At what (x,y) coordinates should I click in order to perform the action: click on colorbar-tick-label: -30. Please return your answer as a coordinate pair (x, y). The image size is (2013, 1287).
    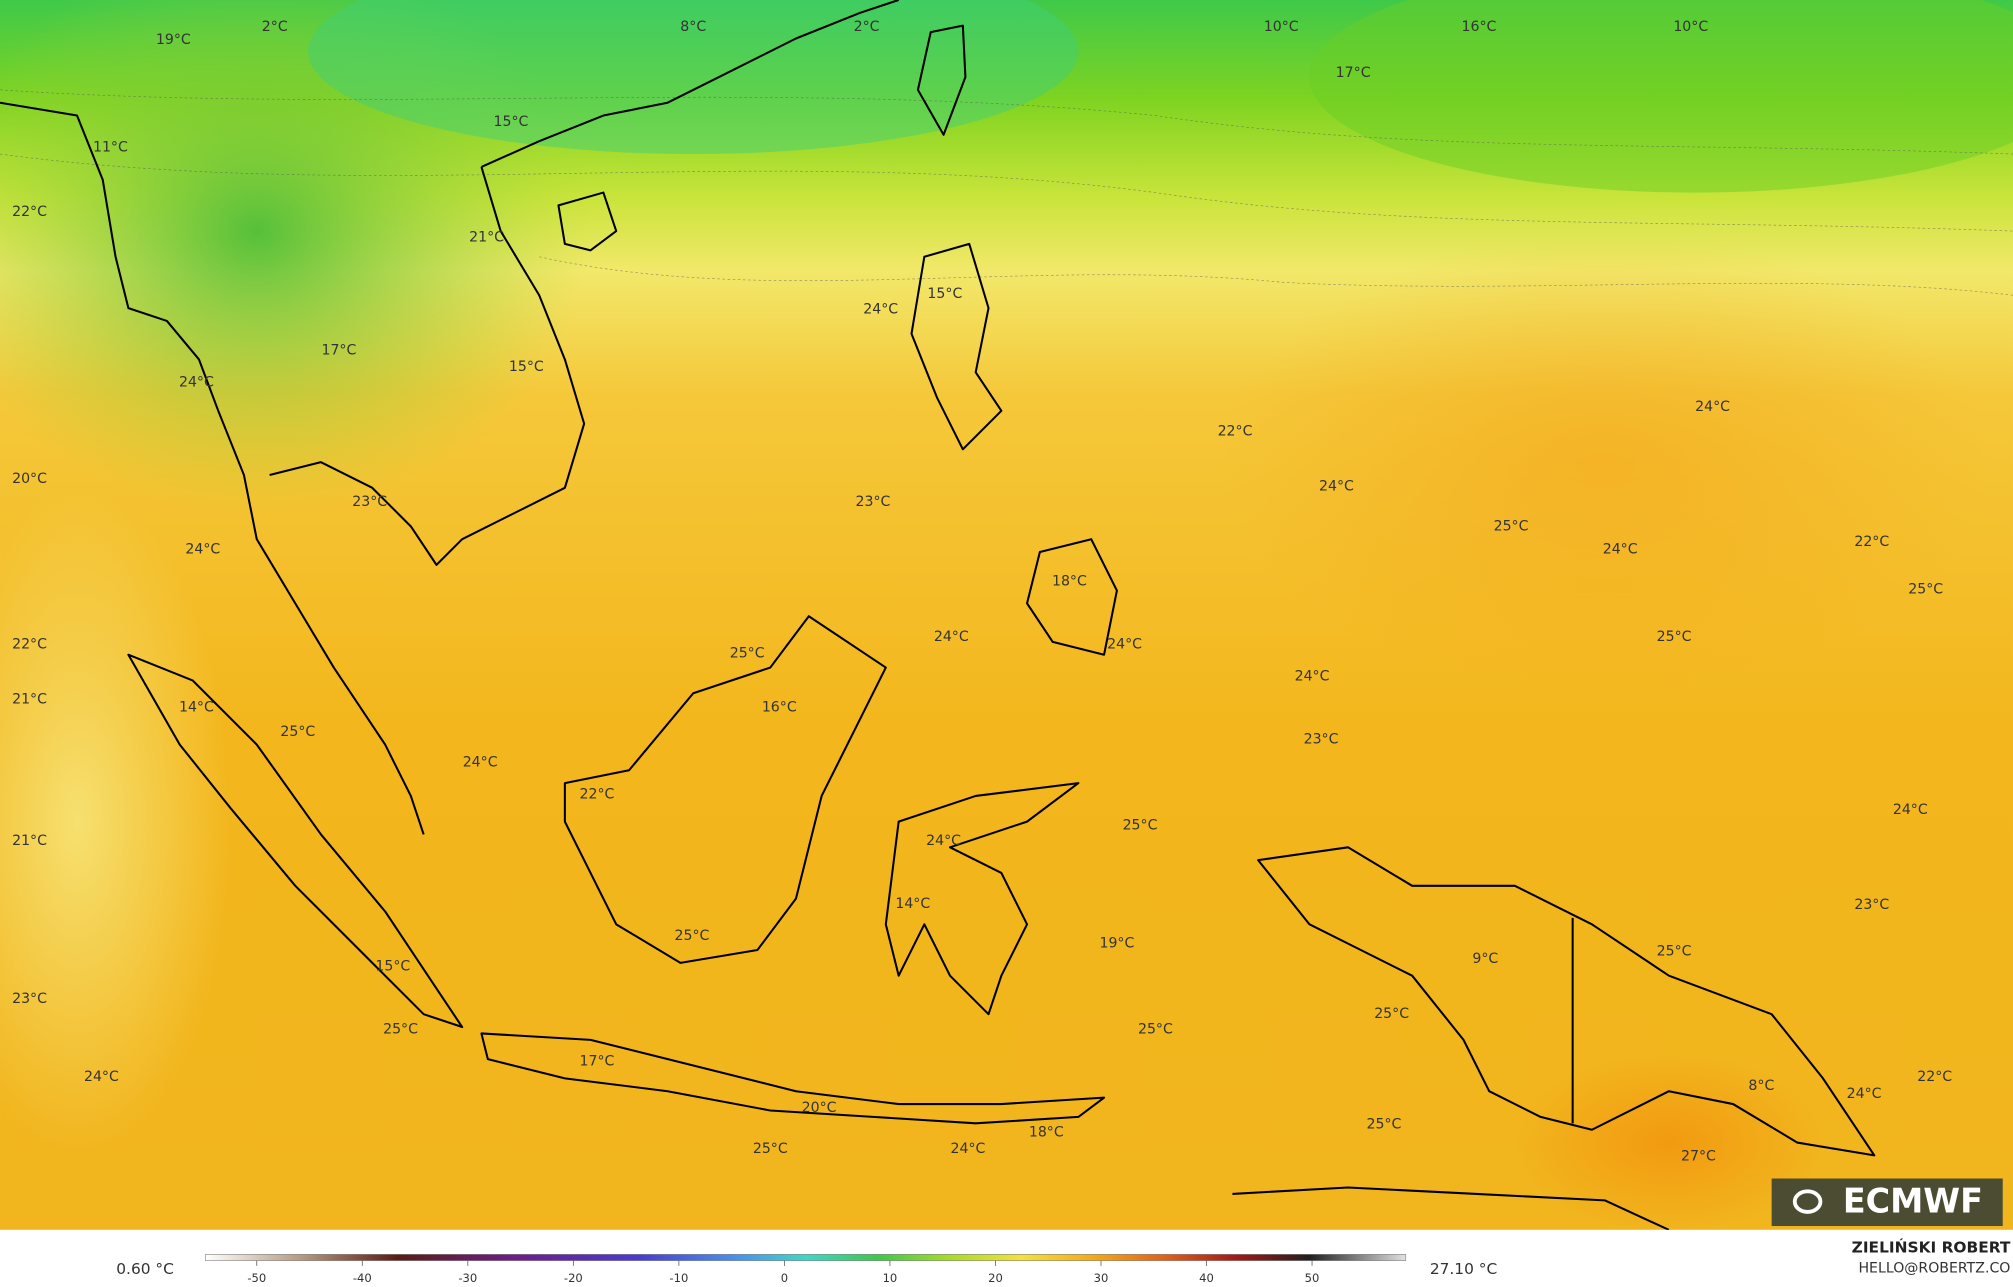
    Looking at the image, I should click on (467, 1278).